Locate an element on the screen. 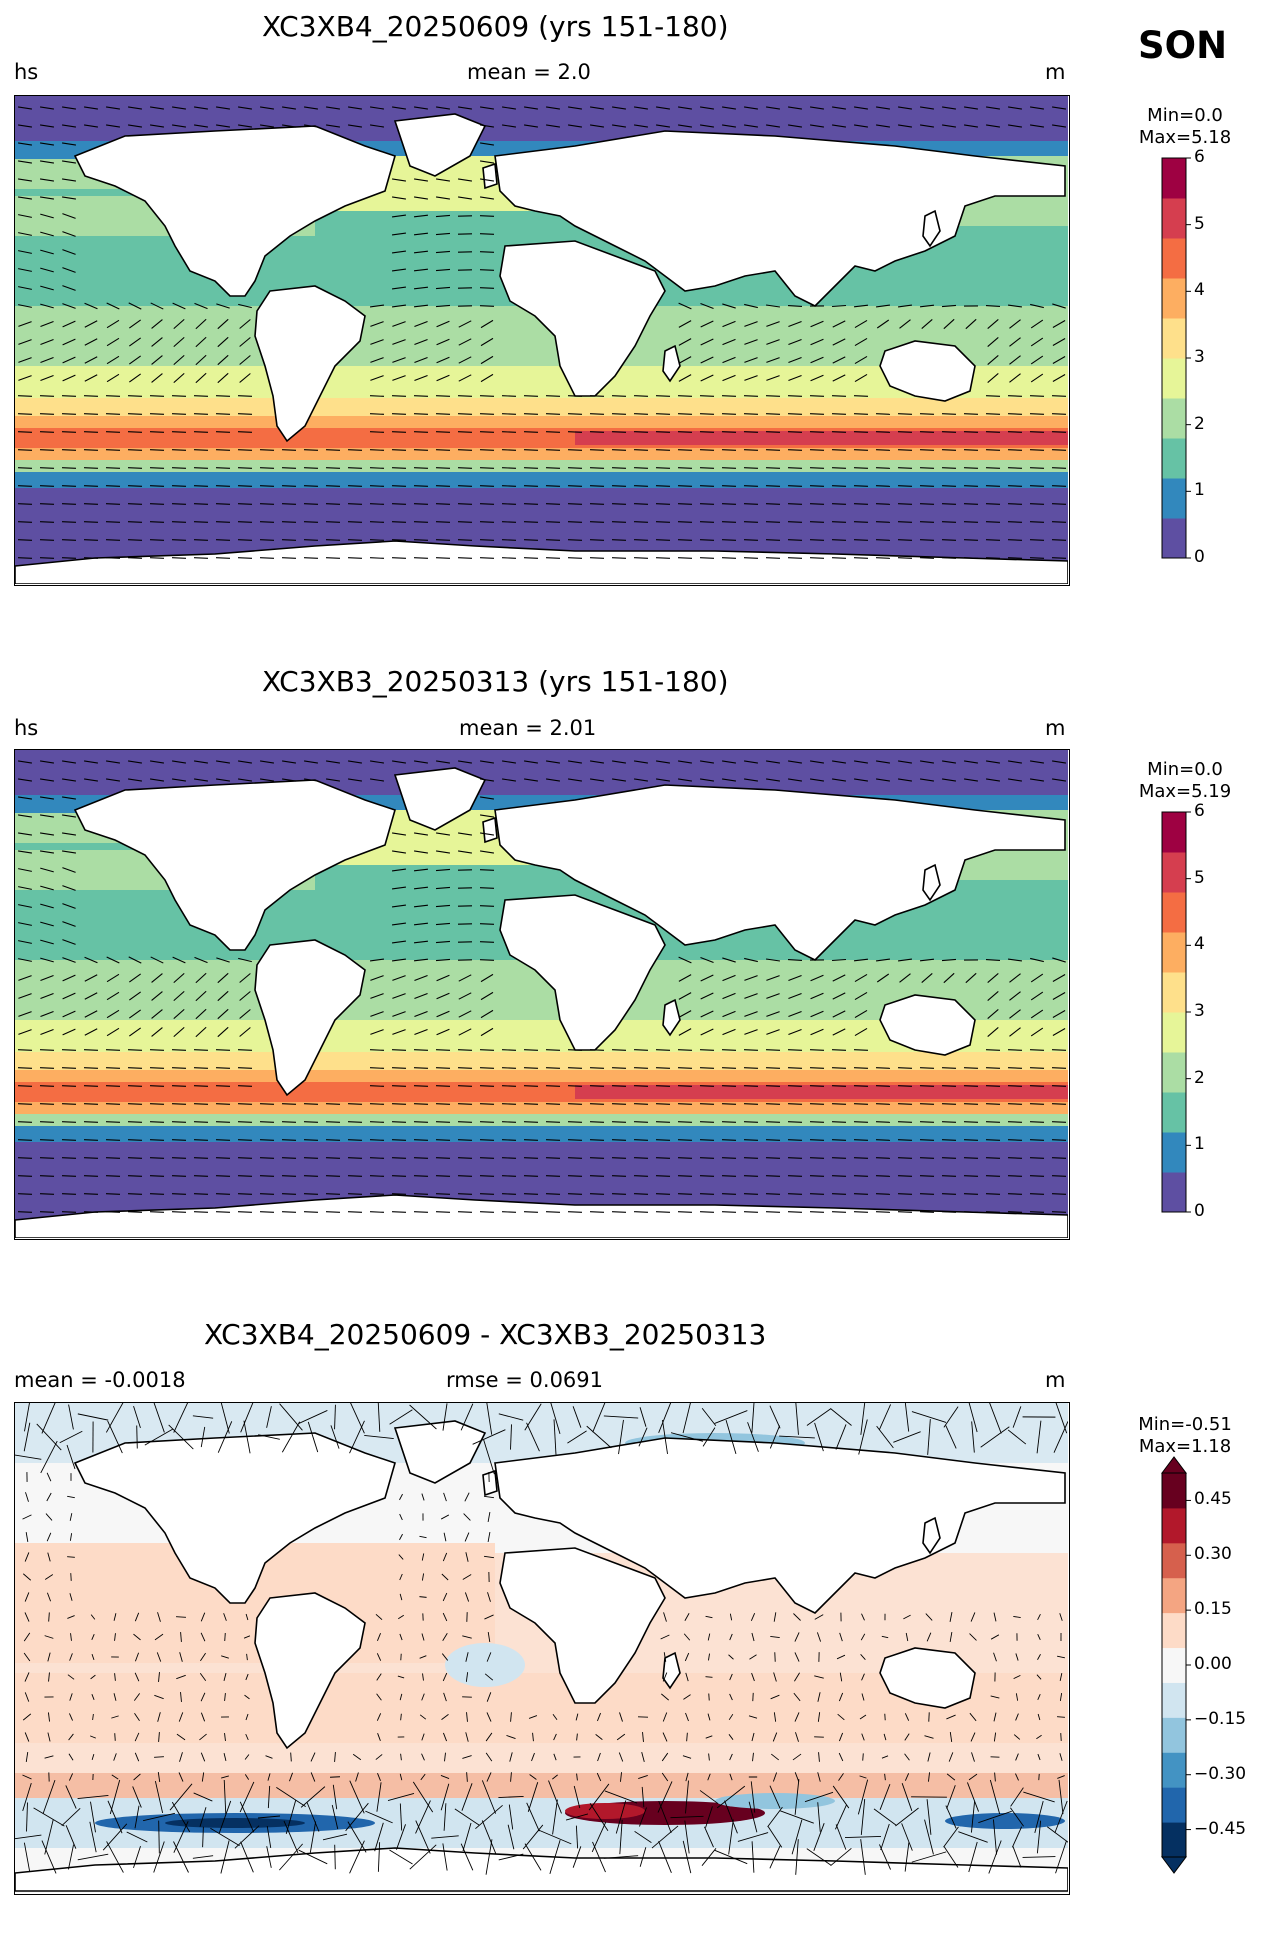 The height and width of the screenshot is (1939, 1270). panel-3-mean-label: mean = -0.0018 is located at coordinates (100, 1380).